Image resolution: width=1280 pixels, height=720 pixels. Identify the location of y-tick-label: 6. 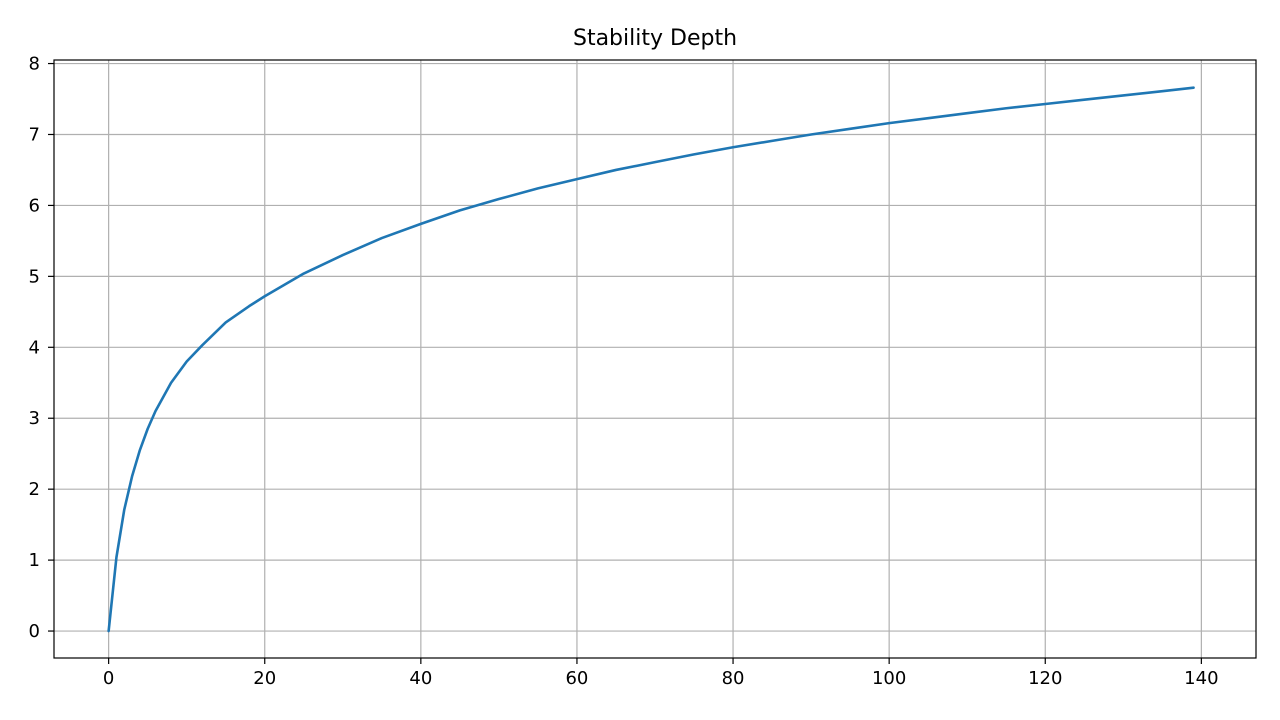
(34, 205).